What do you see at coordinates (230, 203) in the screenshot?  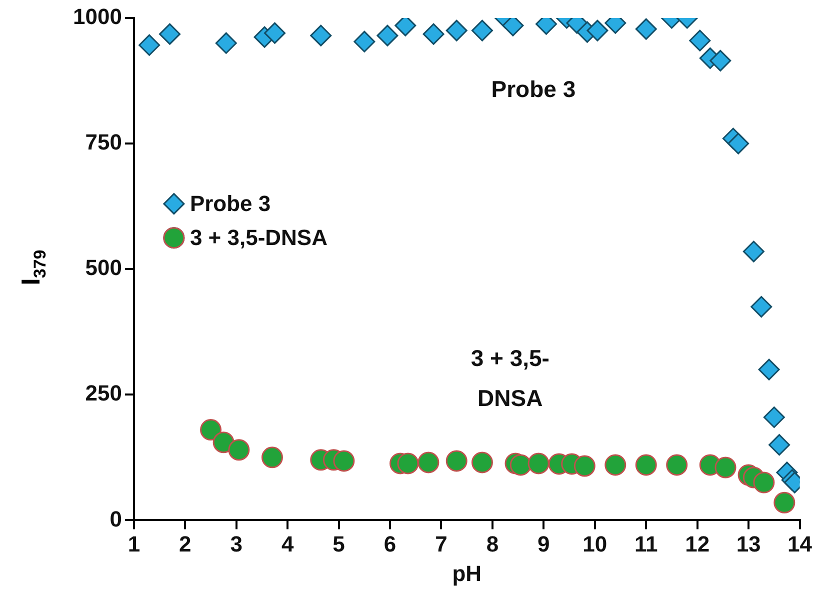 I see `legend-label: Probe 3` at bounding box center [230, 203].